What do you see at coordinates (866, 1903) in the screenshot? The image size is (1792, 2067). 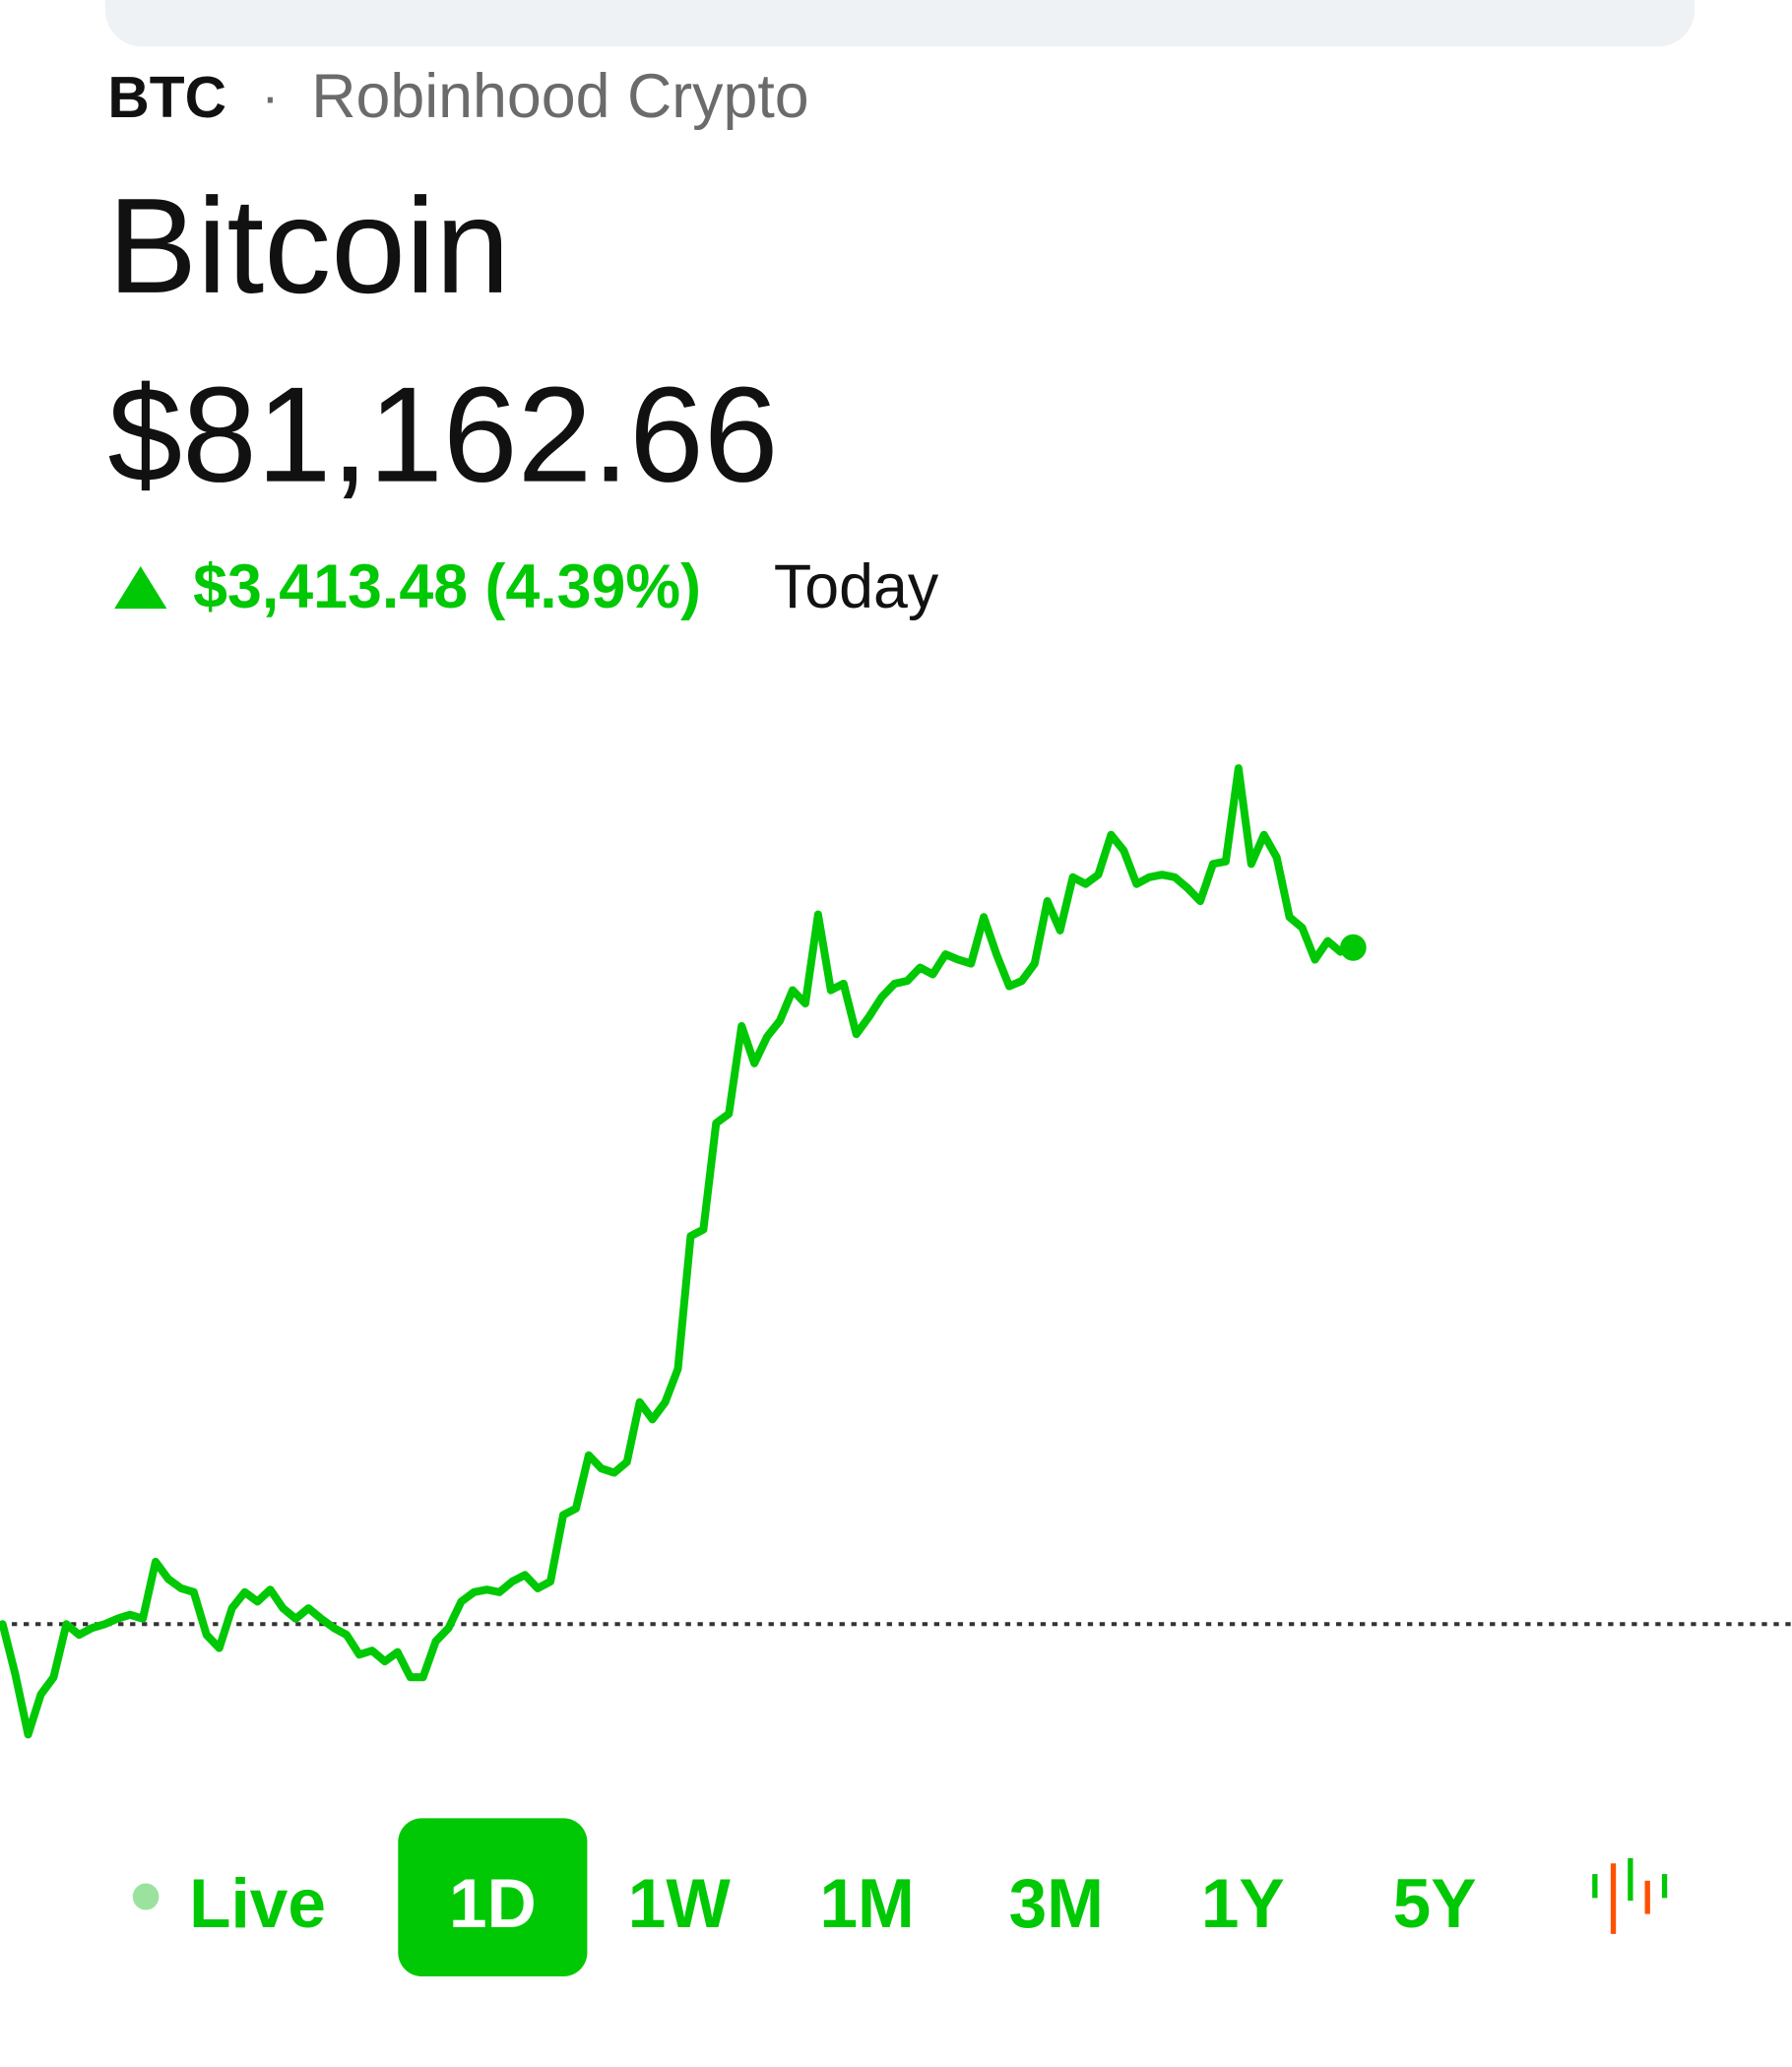 I see `range-button: 1M` at bounding box center [866, 1903].